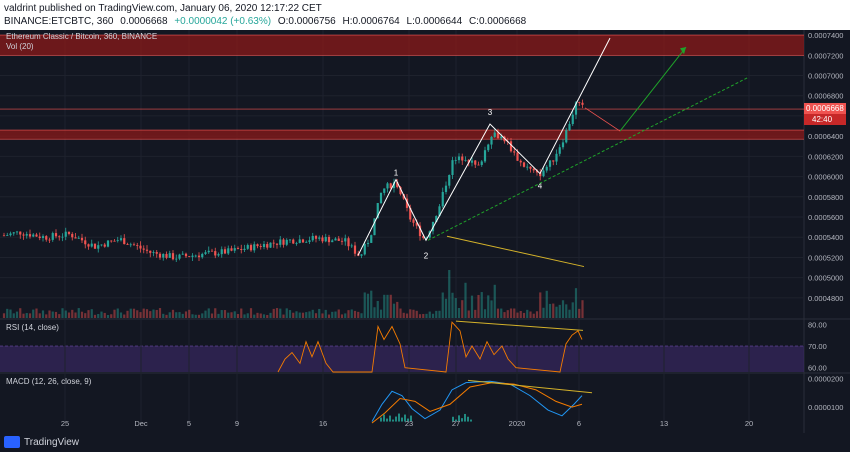 The width and height of the screenshot is (850, 452). I want to click on y-tick-label: 0.0005600, so click(825, 217).